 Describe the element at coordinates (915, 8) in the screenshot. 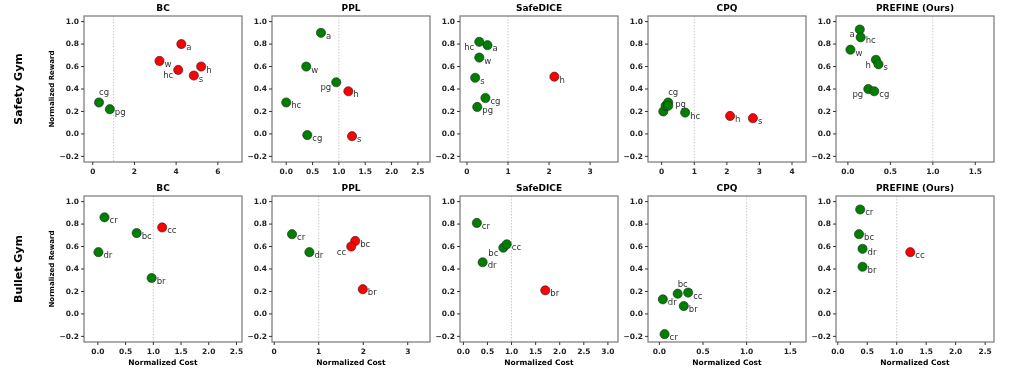

I see `chart-title: PREFINE (Ours)` at that location.